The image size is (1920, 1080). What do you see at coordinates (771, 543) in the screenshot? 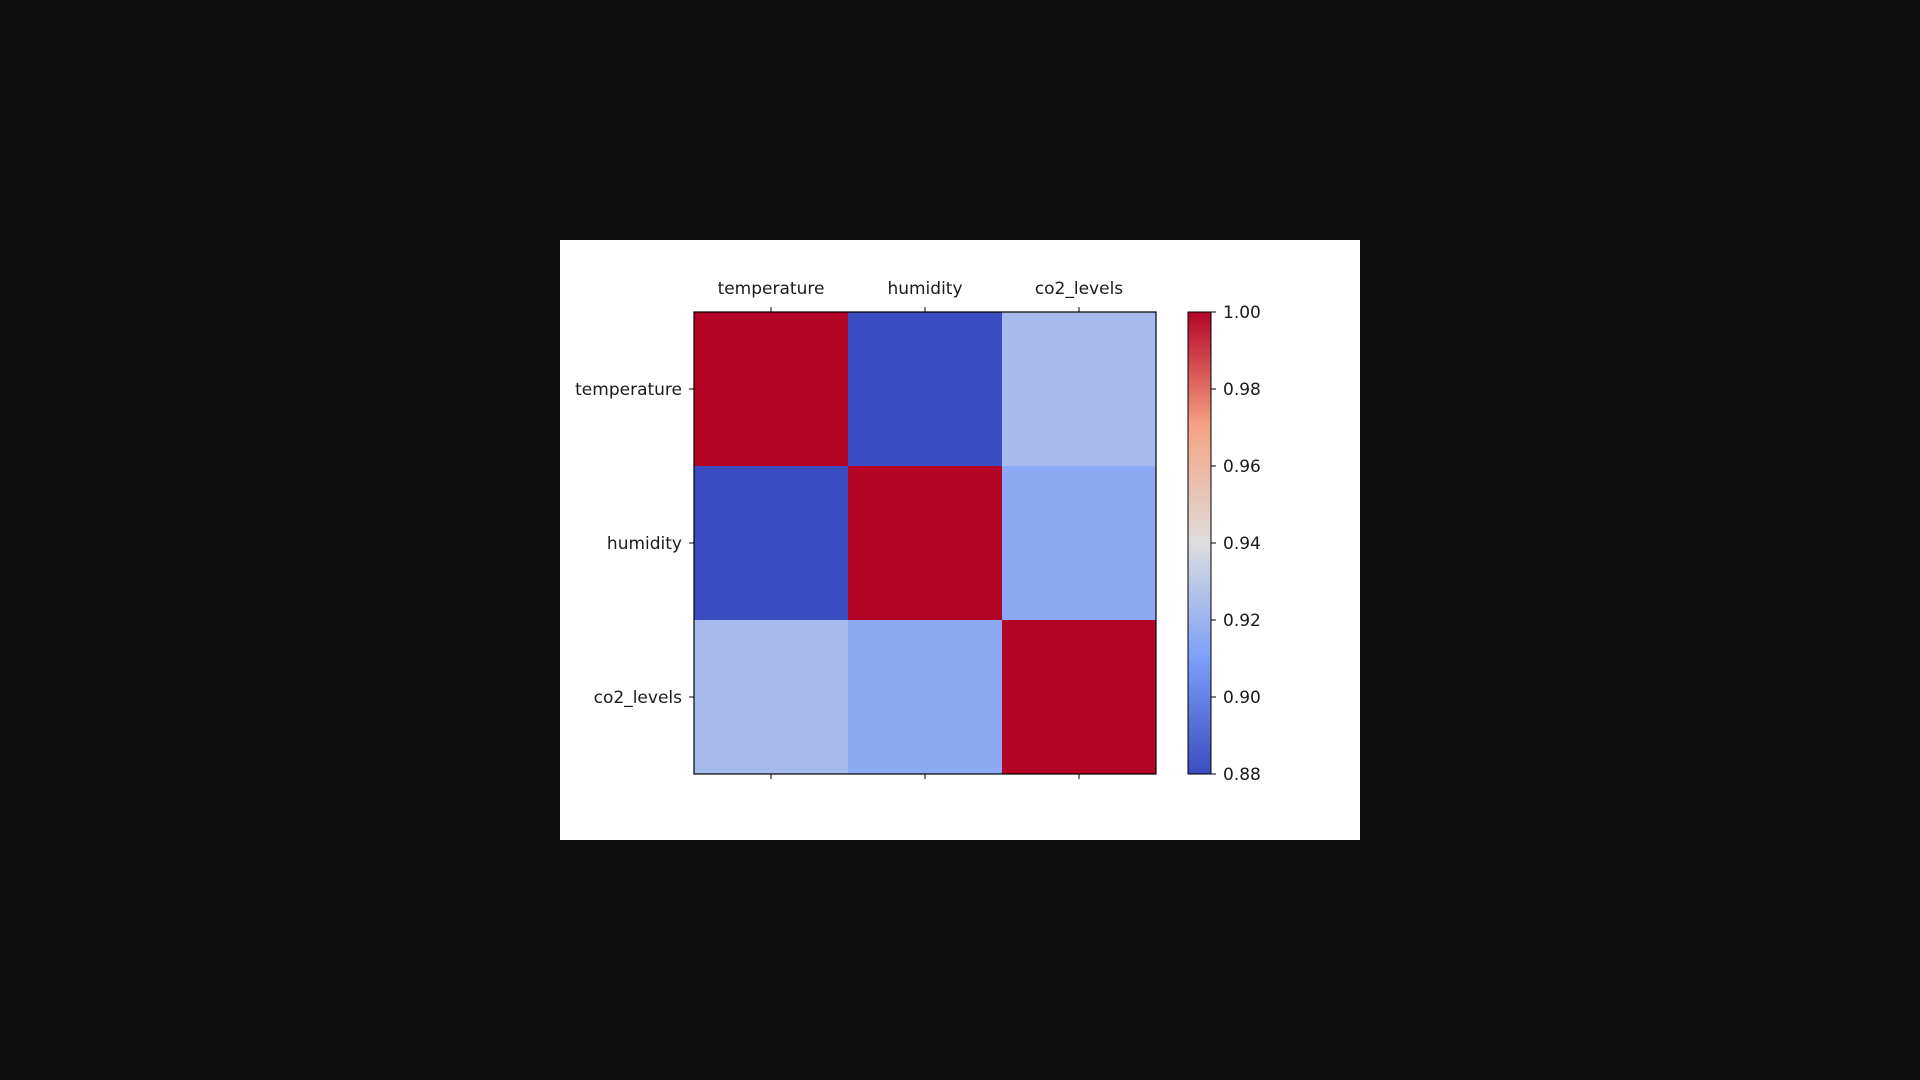
I see `heatmap-cell-humidity-temperature` at bounding box center [771, 543].